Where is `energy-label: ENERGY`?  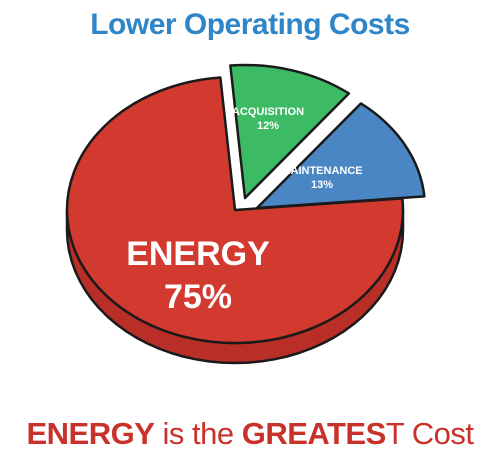
energy-label: ENERGY is located at coordinates (198, 254).